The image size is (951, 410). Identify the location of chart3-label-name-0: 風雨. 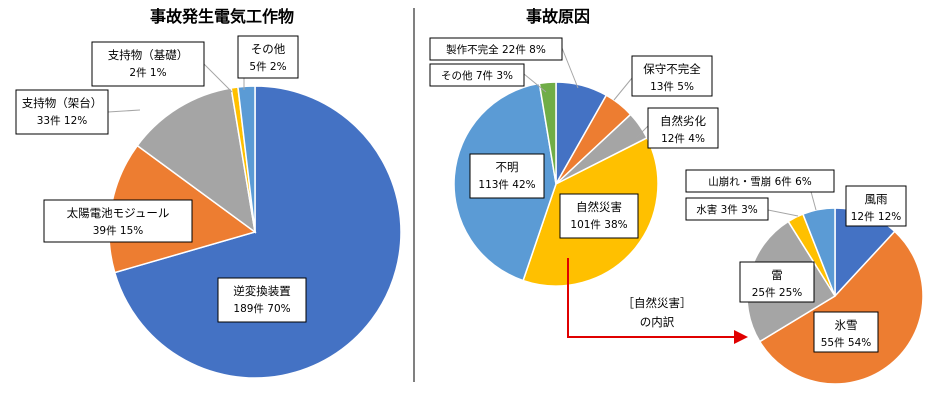
(876, 199).